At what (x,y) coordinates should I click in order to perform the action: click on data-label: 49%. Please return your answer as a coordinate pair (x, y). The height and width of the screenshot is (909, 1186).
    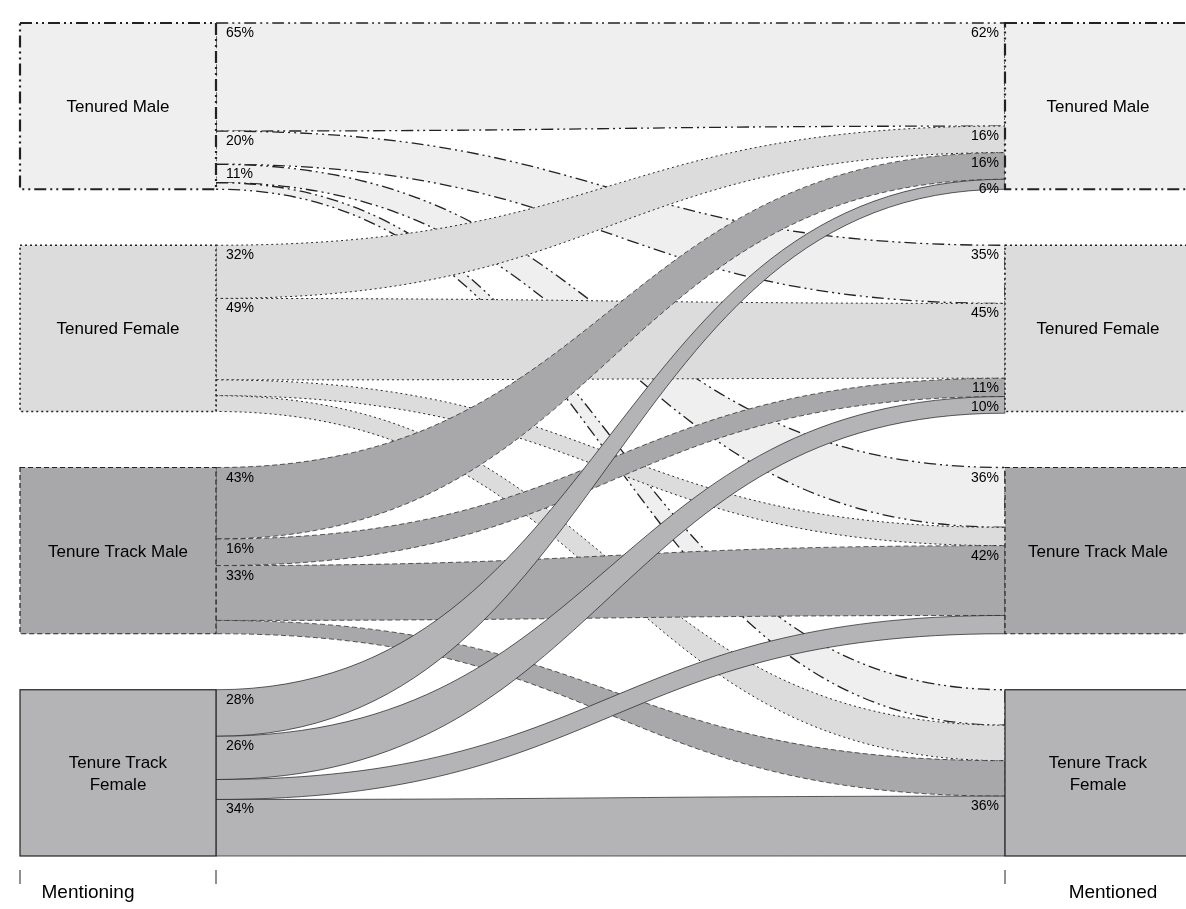
    Looking at the image, I should click on (240, 307).